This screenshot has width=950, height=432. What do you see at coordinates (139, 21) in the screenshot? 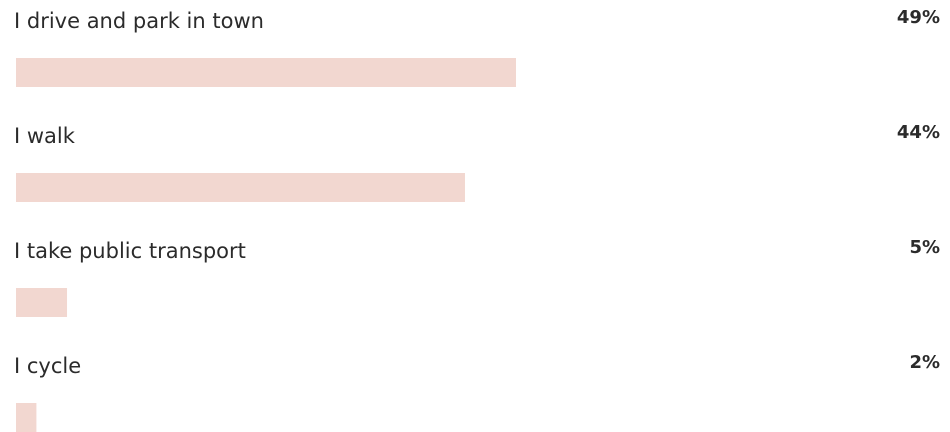
I see `option-label: I drive and park in town` at bounding box center [139, 21].